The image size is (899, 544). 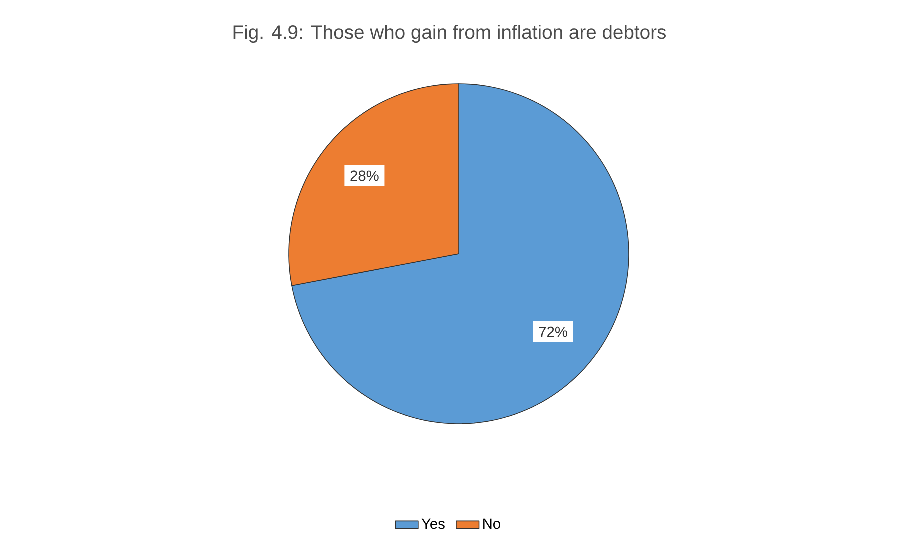 What do you see at coordinates (433, 524) in the screenshot?
I see `legend-label: Yes` at bounding box center [433, 524].